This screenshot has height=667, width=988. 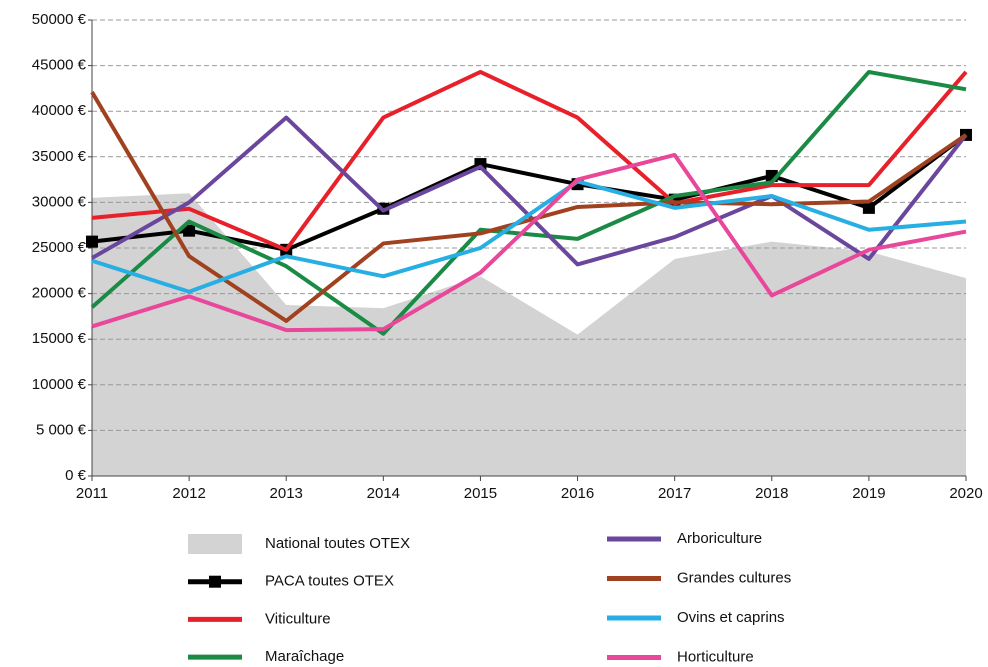 I want to click on x-tick-label: 2011, so click(x=92, y=493).